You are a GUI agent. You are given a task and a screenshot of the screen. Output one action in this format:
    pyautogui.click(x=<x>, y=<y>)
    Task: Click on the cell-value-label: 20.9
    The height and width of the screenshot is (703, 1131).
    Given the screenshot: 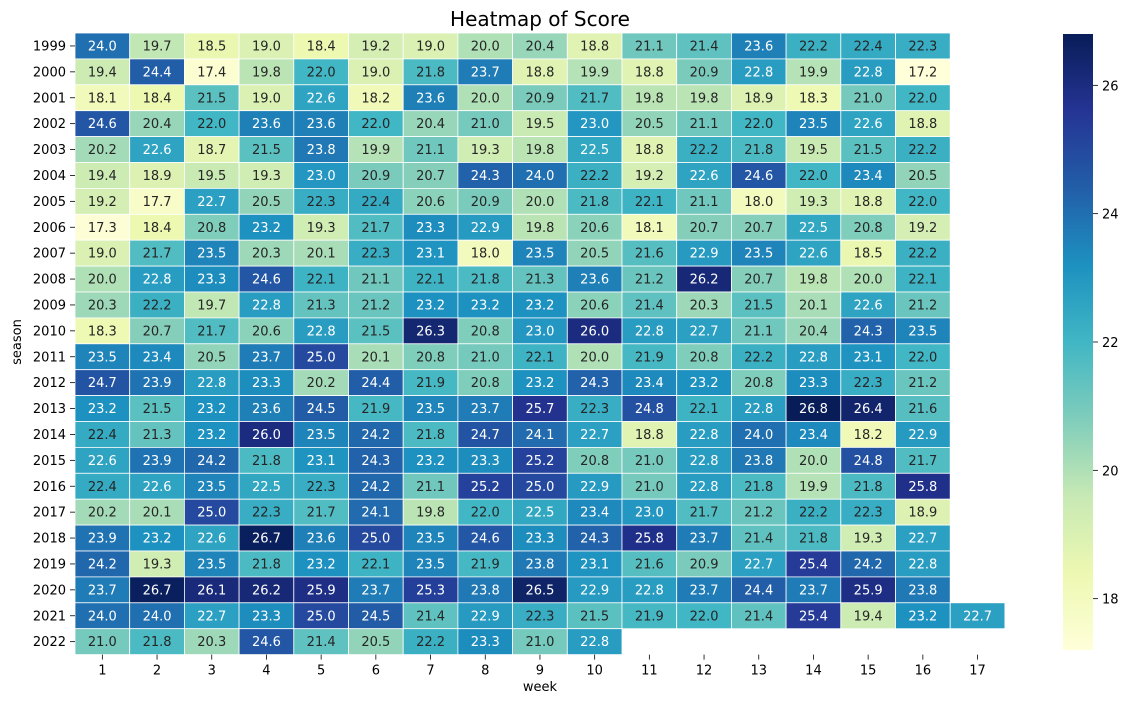 What is the action you would take?
    pyautogui.click(x=485, y=202)
    